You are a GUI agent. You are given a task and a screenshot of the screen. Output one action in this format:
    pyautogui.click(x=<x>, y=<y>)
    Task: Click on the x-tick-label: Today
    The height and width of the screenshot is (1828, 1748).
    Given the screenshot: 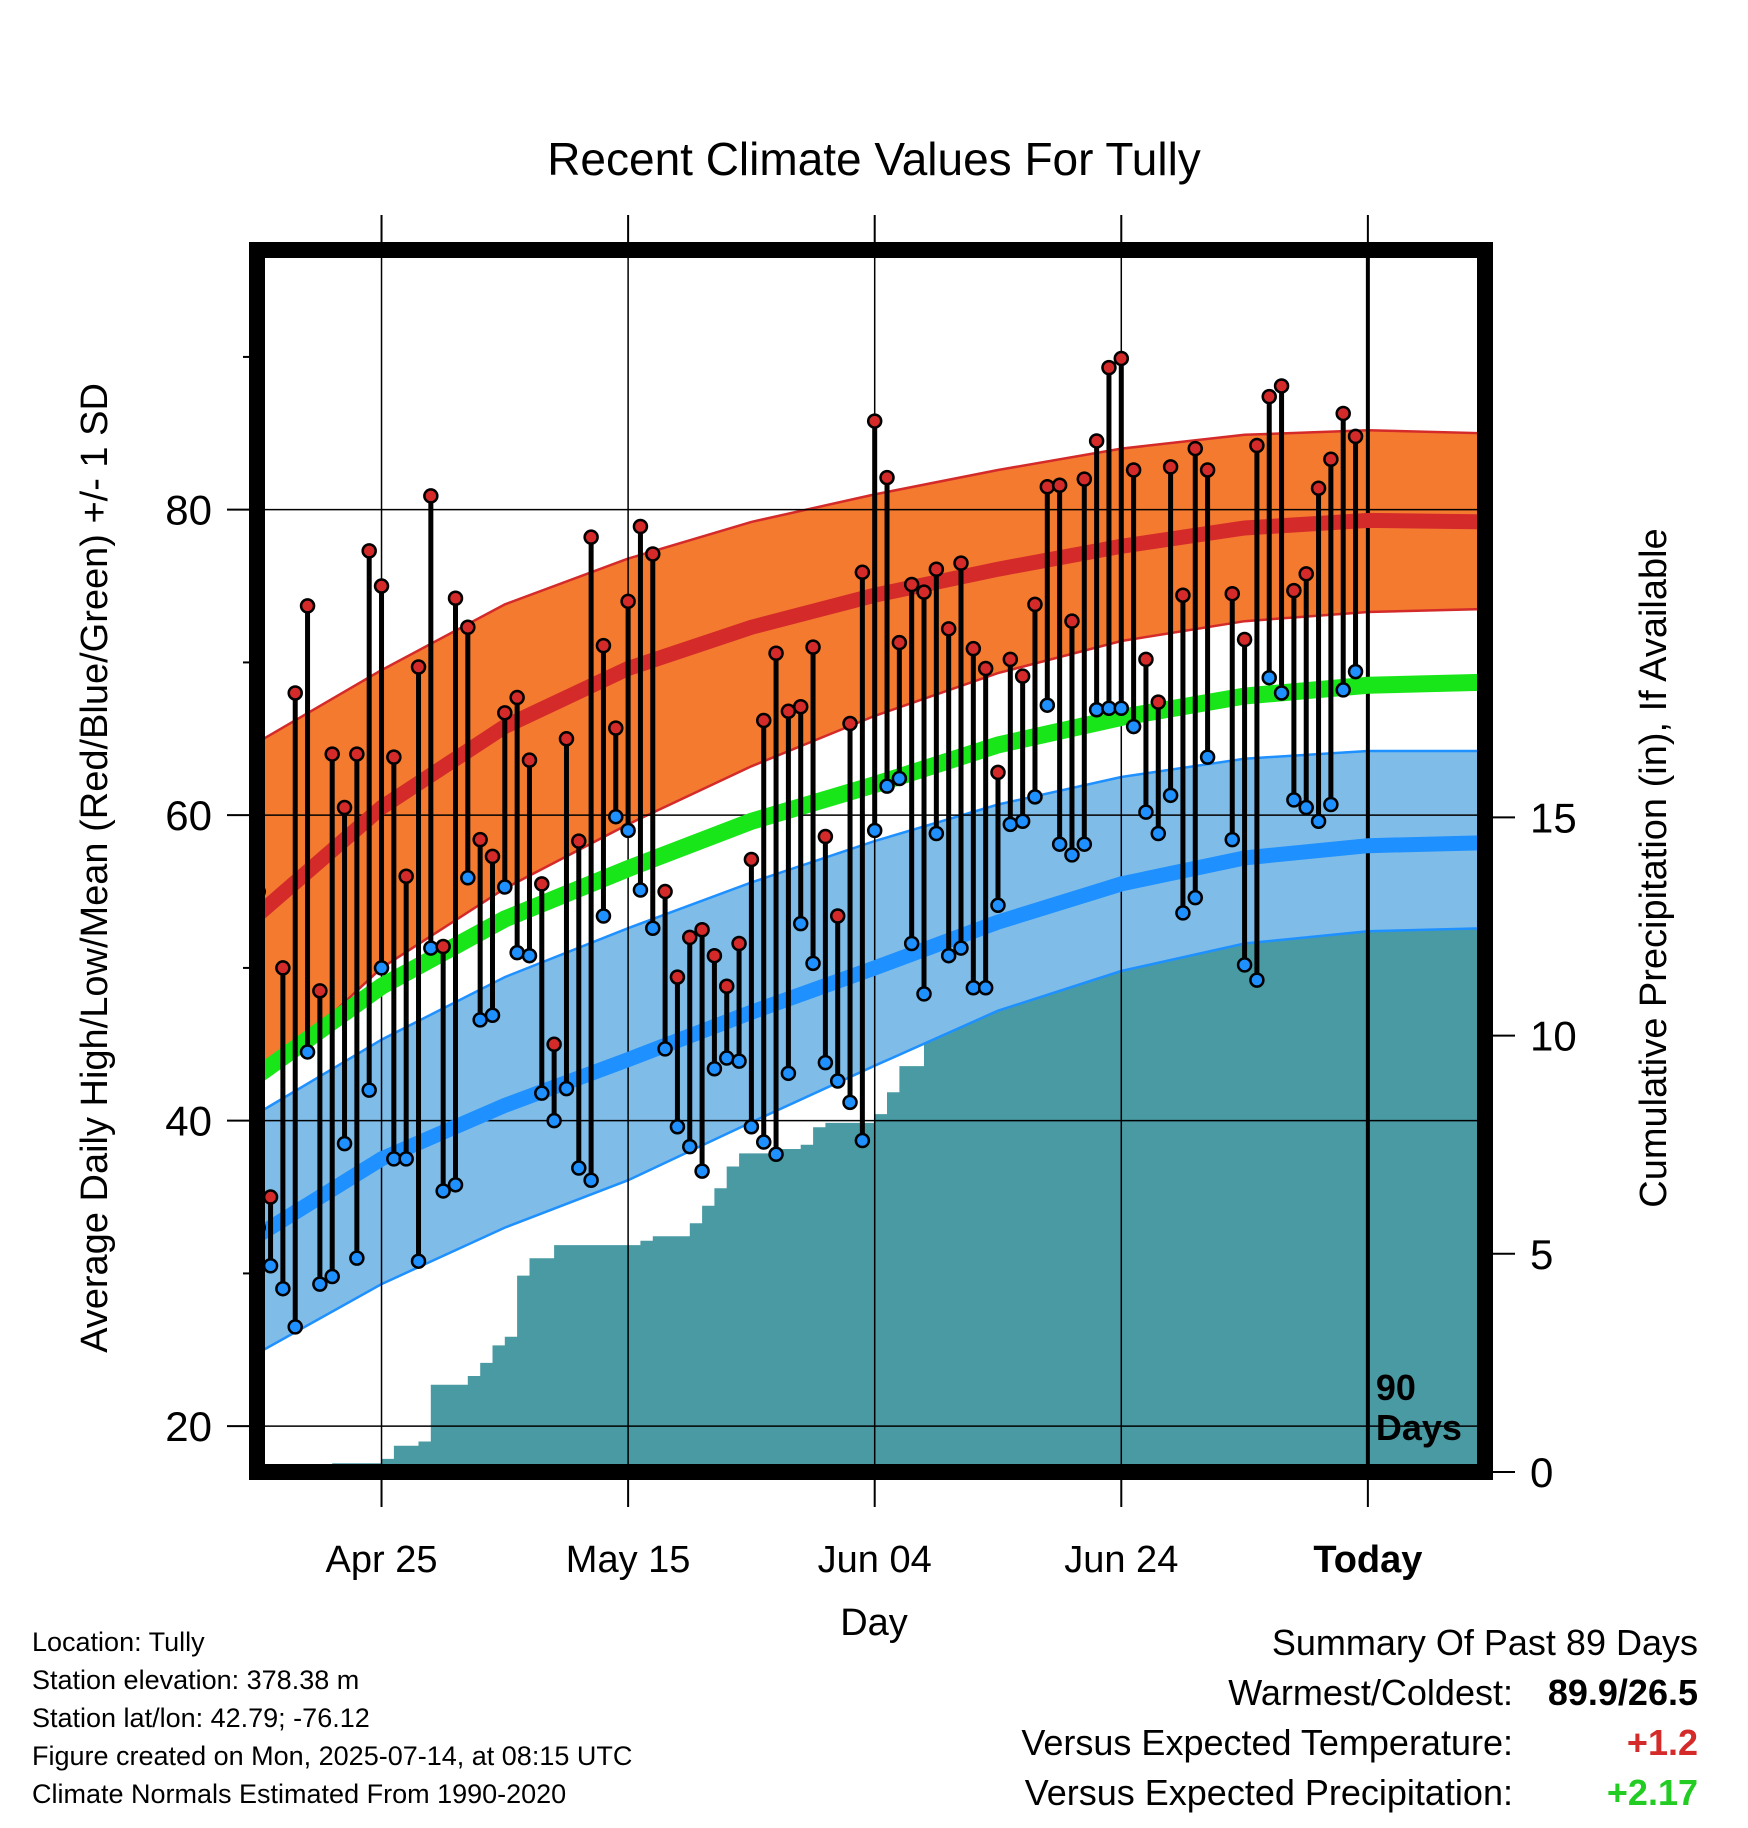 What is the action you would take?
    pyautogui.click(x=1367, y=1560)
    